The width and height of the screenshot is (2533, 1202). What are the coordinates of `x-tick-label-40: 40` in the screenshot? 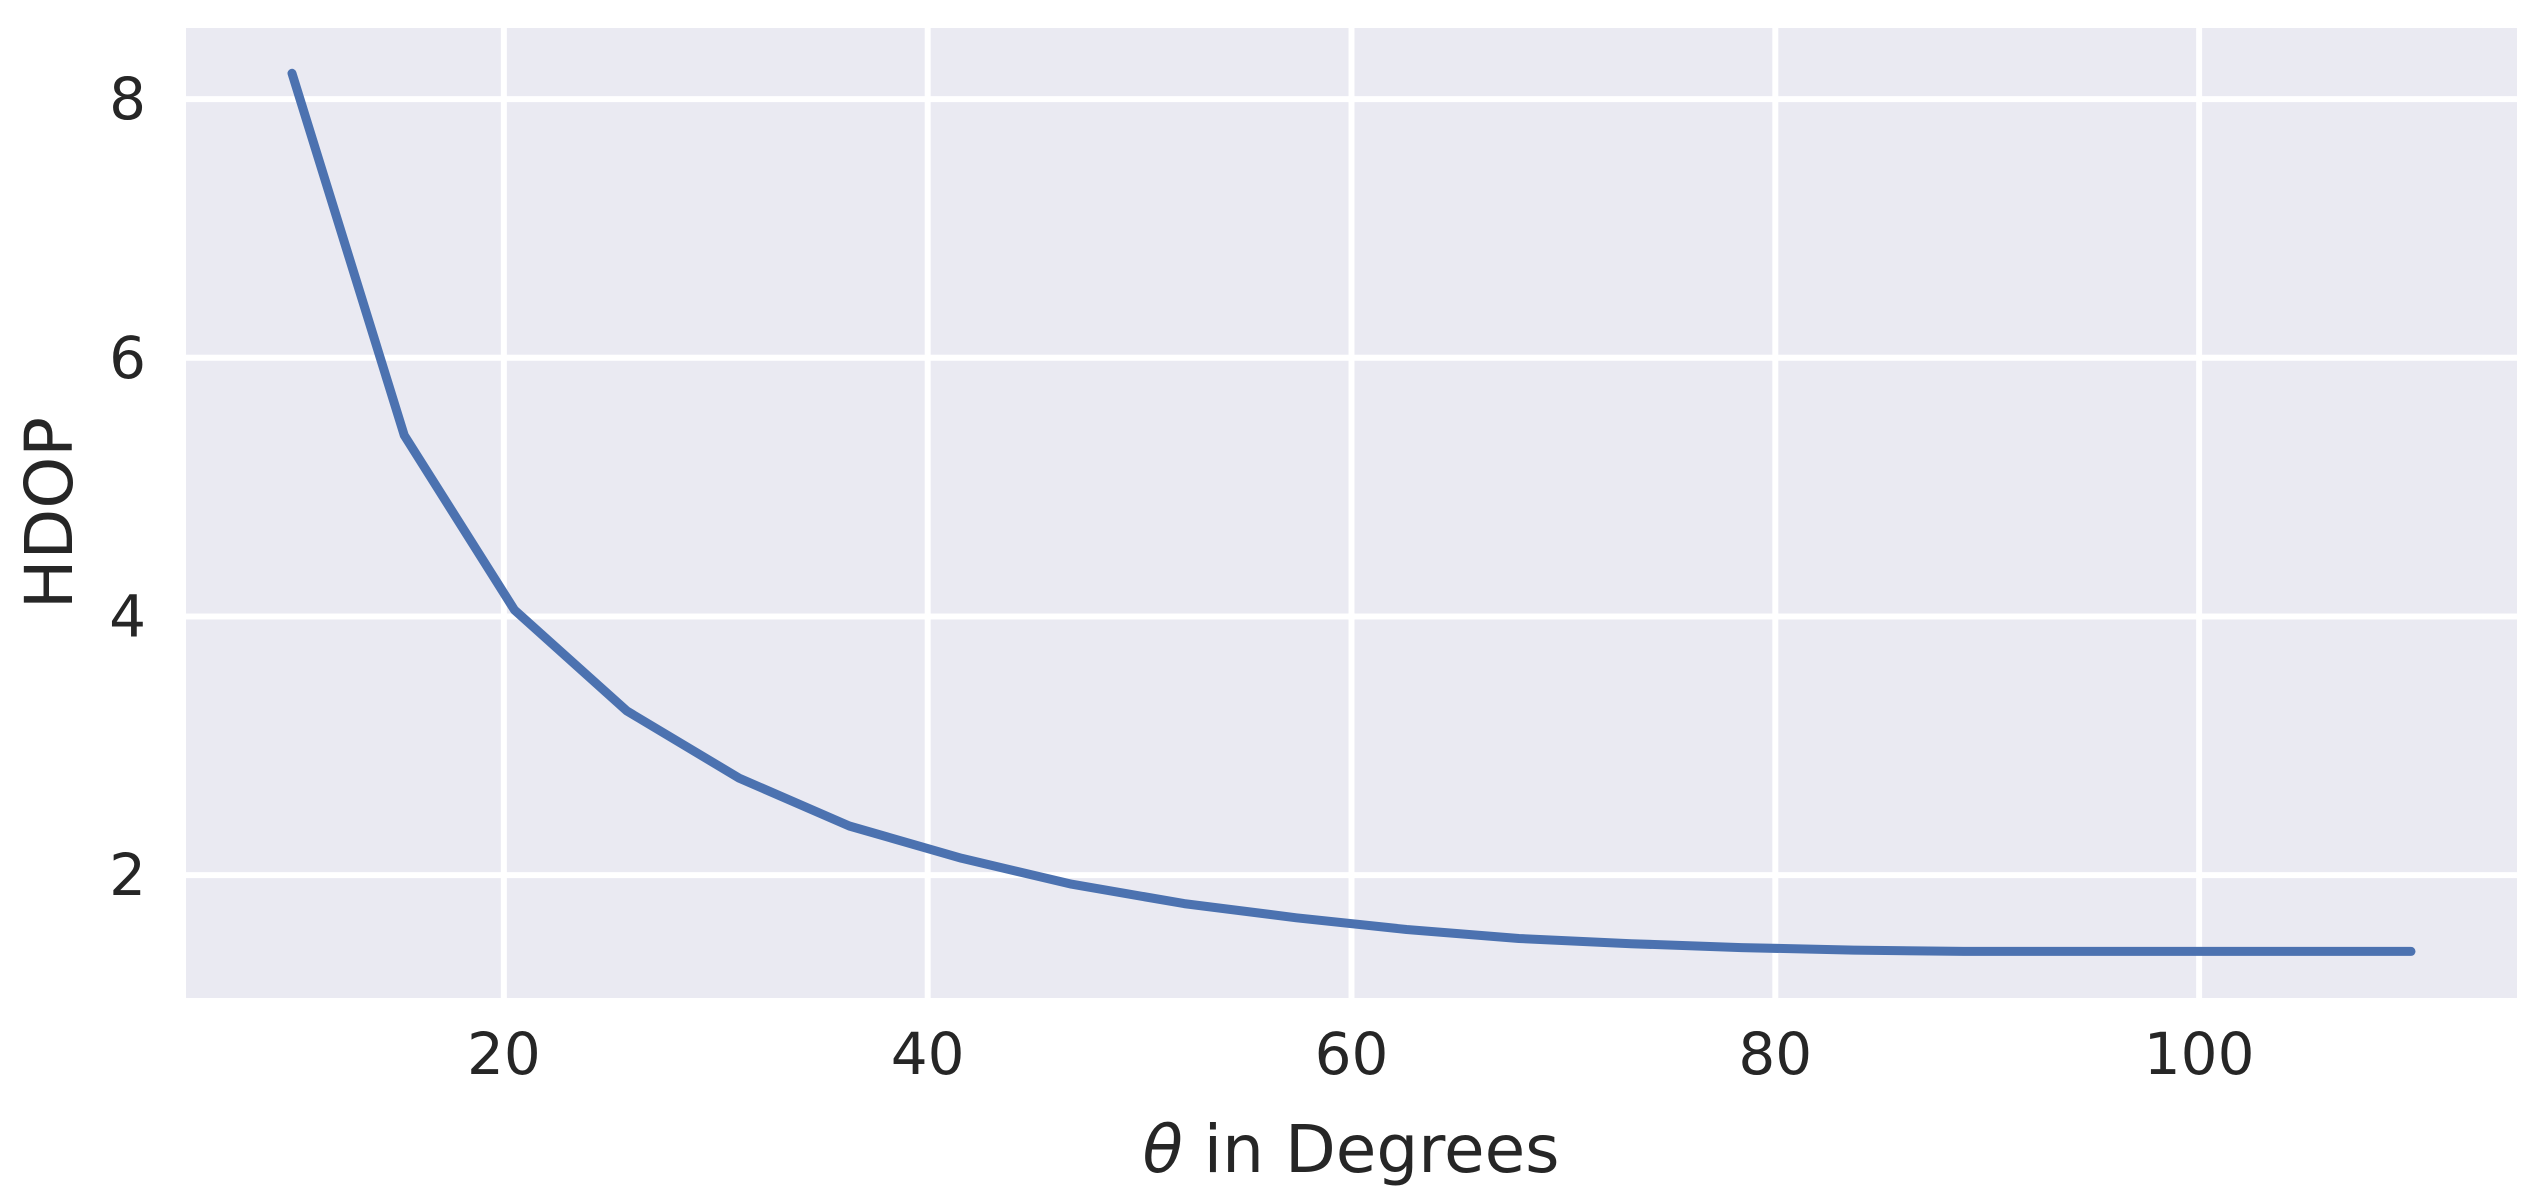 It's located at (928, 1054).